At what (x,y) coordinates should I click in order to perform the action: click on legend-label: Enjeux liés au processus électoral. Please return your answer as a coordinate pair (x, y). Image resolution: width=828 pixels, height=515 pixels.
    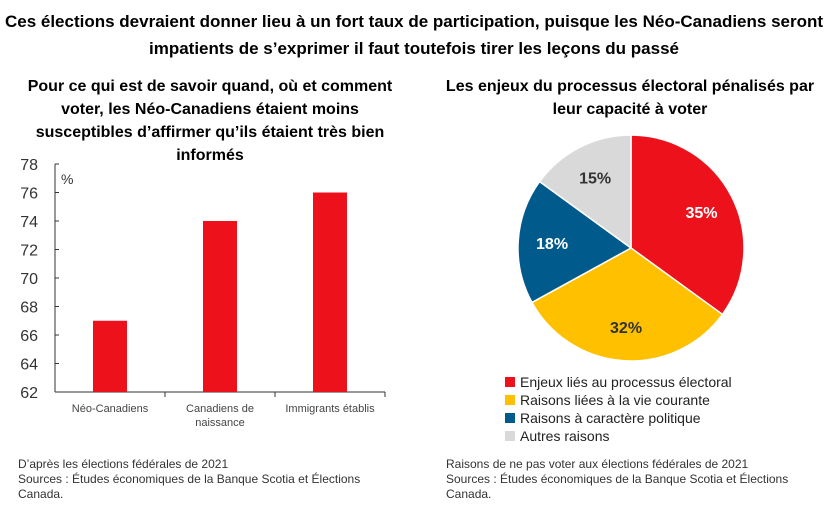
    Looking at the image, I should click on (626, 382).